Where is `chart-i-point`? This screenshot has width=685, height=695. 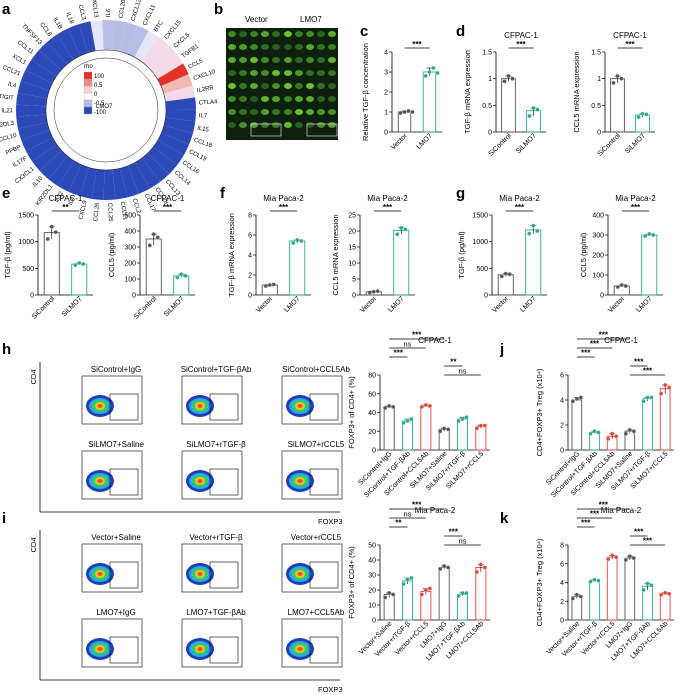
chart-i-point is located at coordinates (412, 578).